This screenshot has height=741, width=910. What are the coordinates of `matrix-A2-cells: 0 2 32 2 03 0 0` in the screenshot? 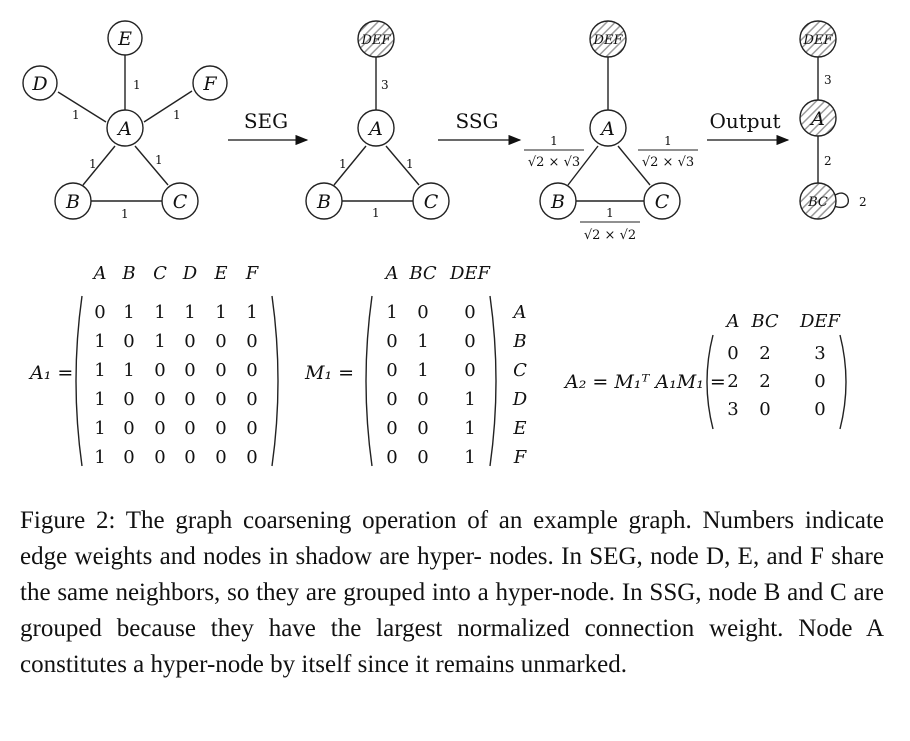 It's located at (776, 381).